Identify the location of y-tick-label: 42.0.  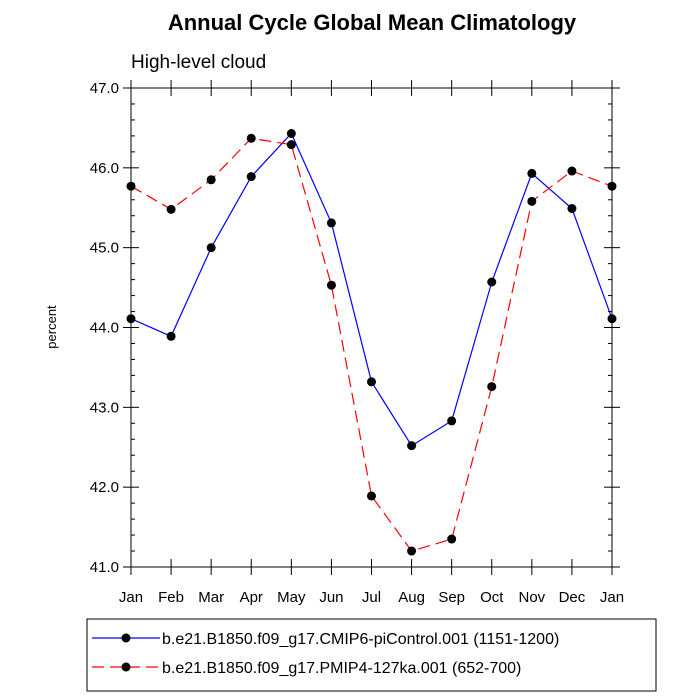
(104, 487).